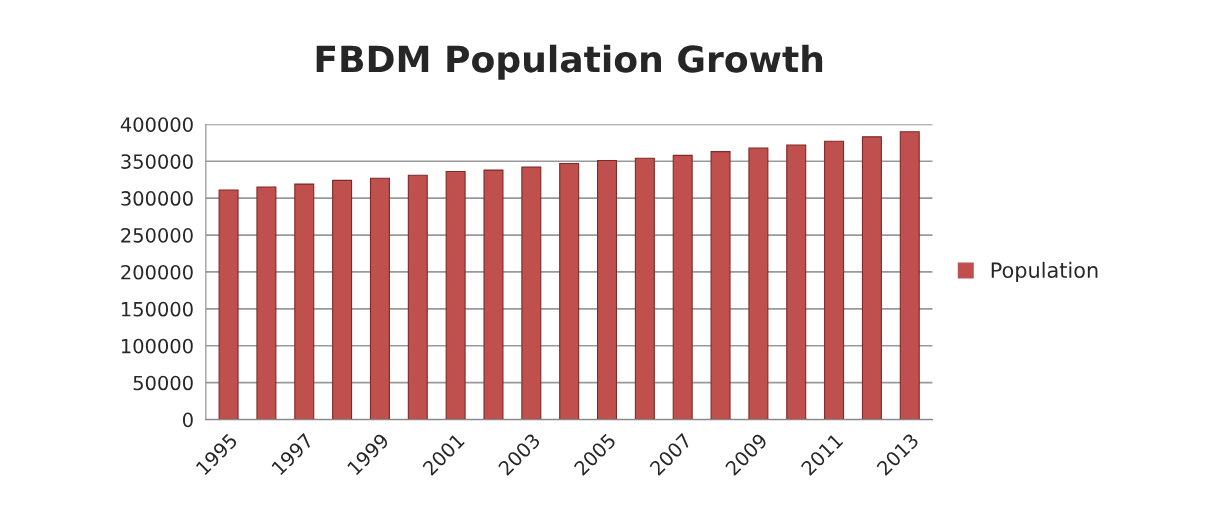 The width and height of the screenshot is (1211, 518). I want to click on y-tick-label: 350000, so click(157, 161).